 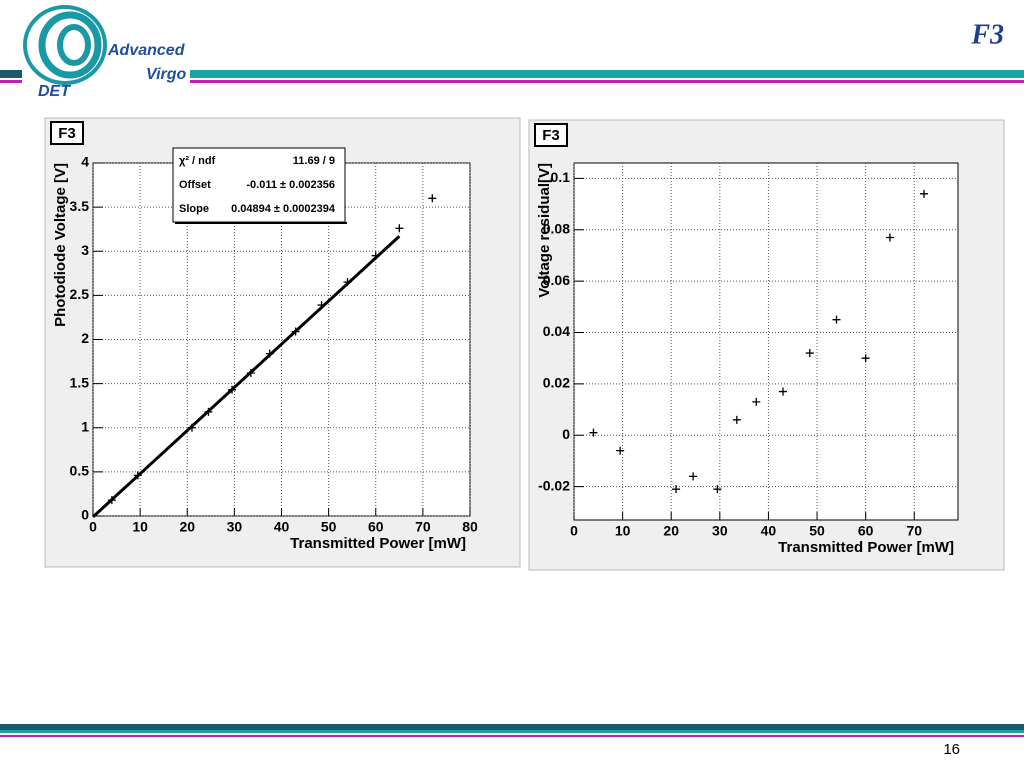 What do you see at coordinates (60, 245) in the screenshot?
I see `y-axis-label: Photodiode Voltage [V]` at bounding box center [60, 245].